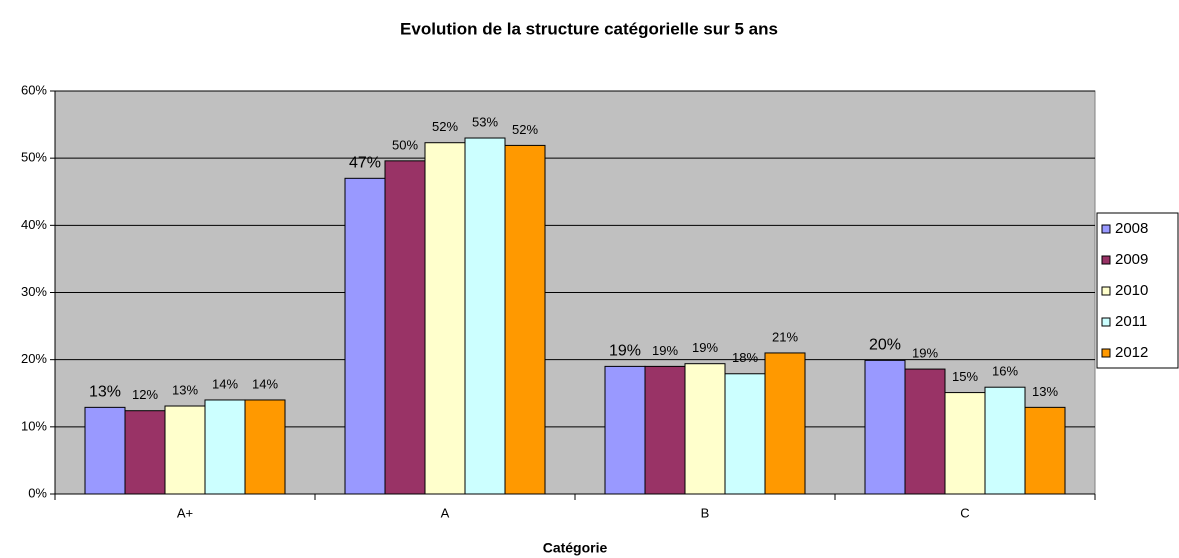  I want to click on y-tick-label: 0%, so click(37, 492).